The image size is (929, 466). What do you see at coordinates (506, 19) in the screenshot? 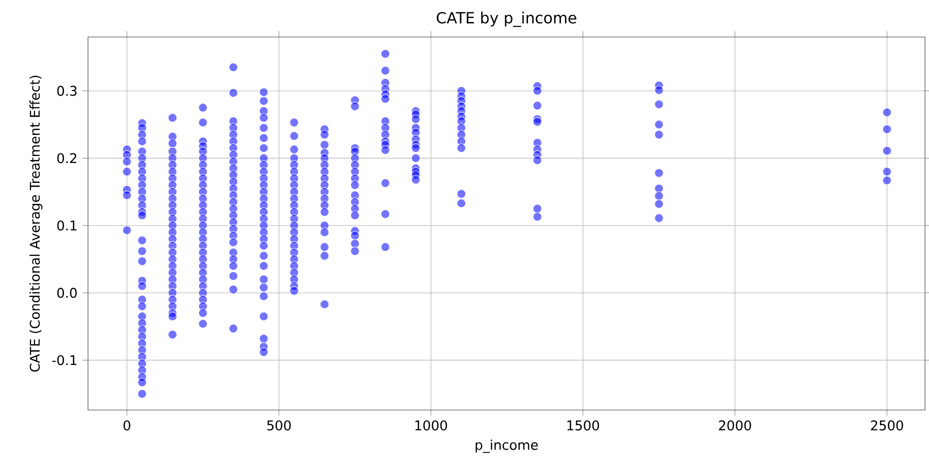
I see `chart-title: CATE by p_income` at bounding box center [506, 19].